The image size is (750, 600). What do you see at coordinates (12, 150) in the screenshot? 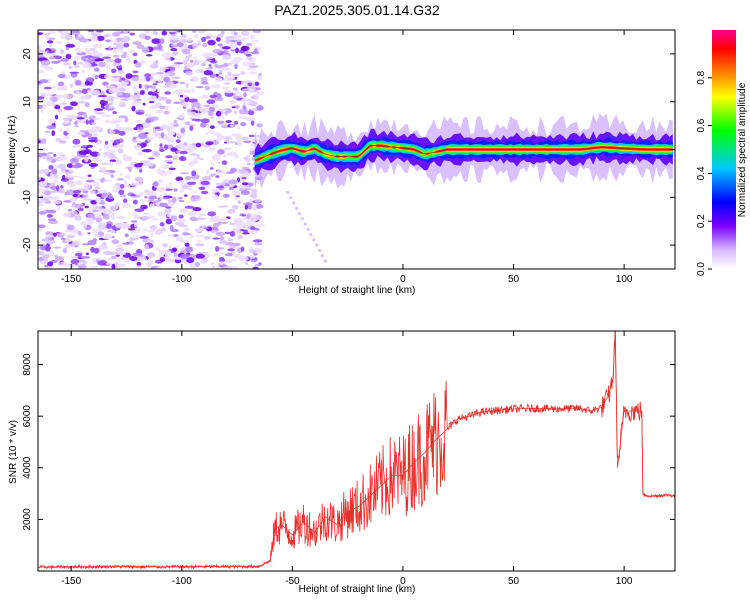
I see `spectrogram-y-label: Frequency (Hz)` at bounding box center [12, 150].